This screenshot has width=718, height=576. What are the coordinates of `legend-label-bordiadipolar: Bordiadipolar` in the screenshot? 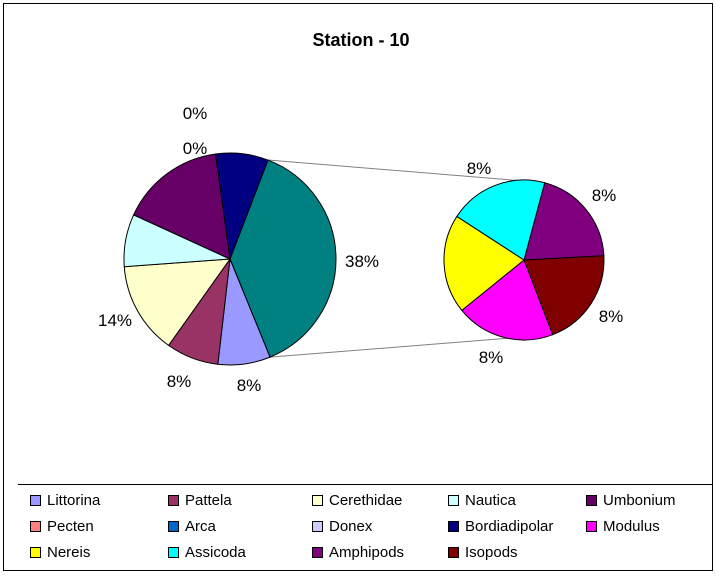 It's located at (509, 526).